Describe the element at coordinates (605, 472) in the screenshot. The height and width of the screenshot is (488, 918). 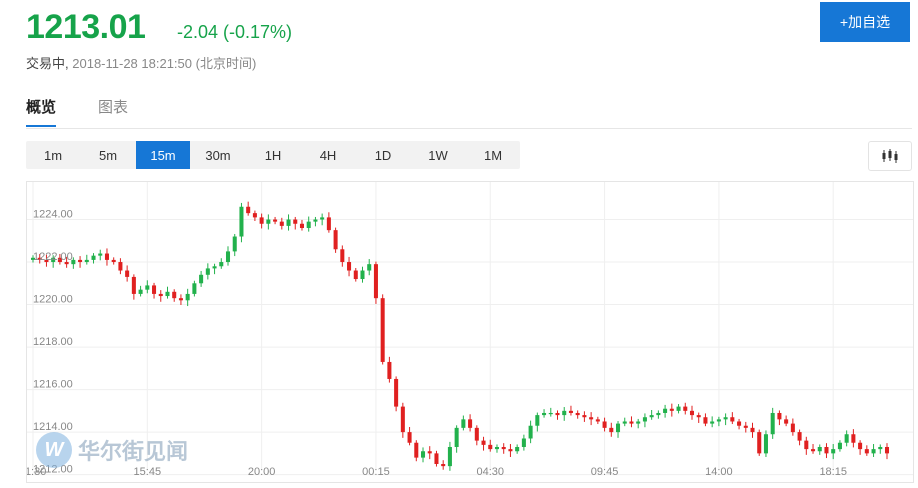
I see `x-tick-label: 09:45` at that location.